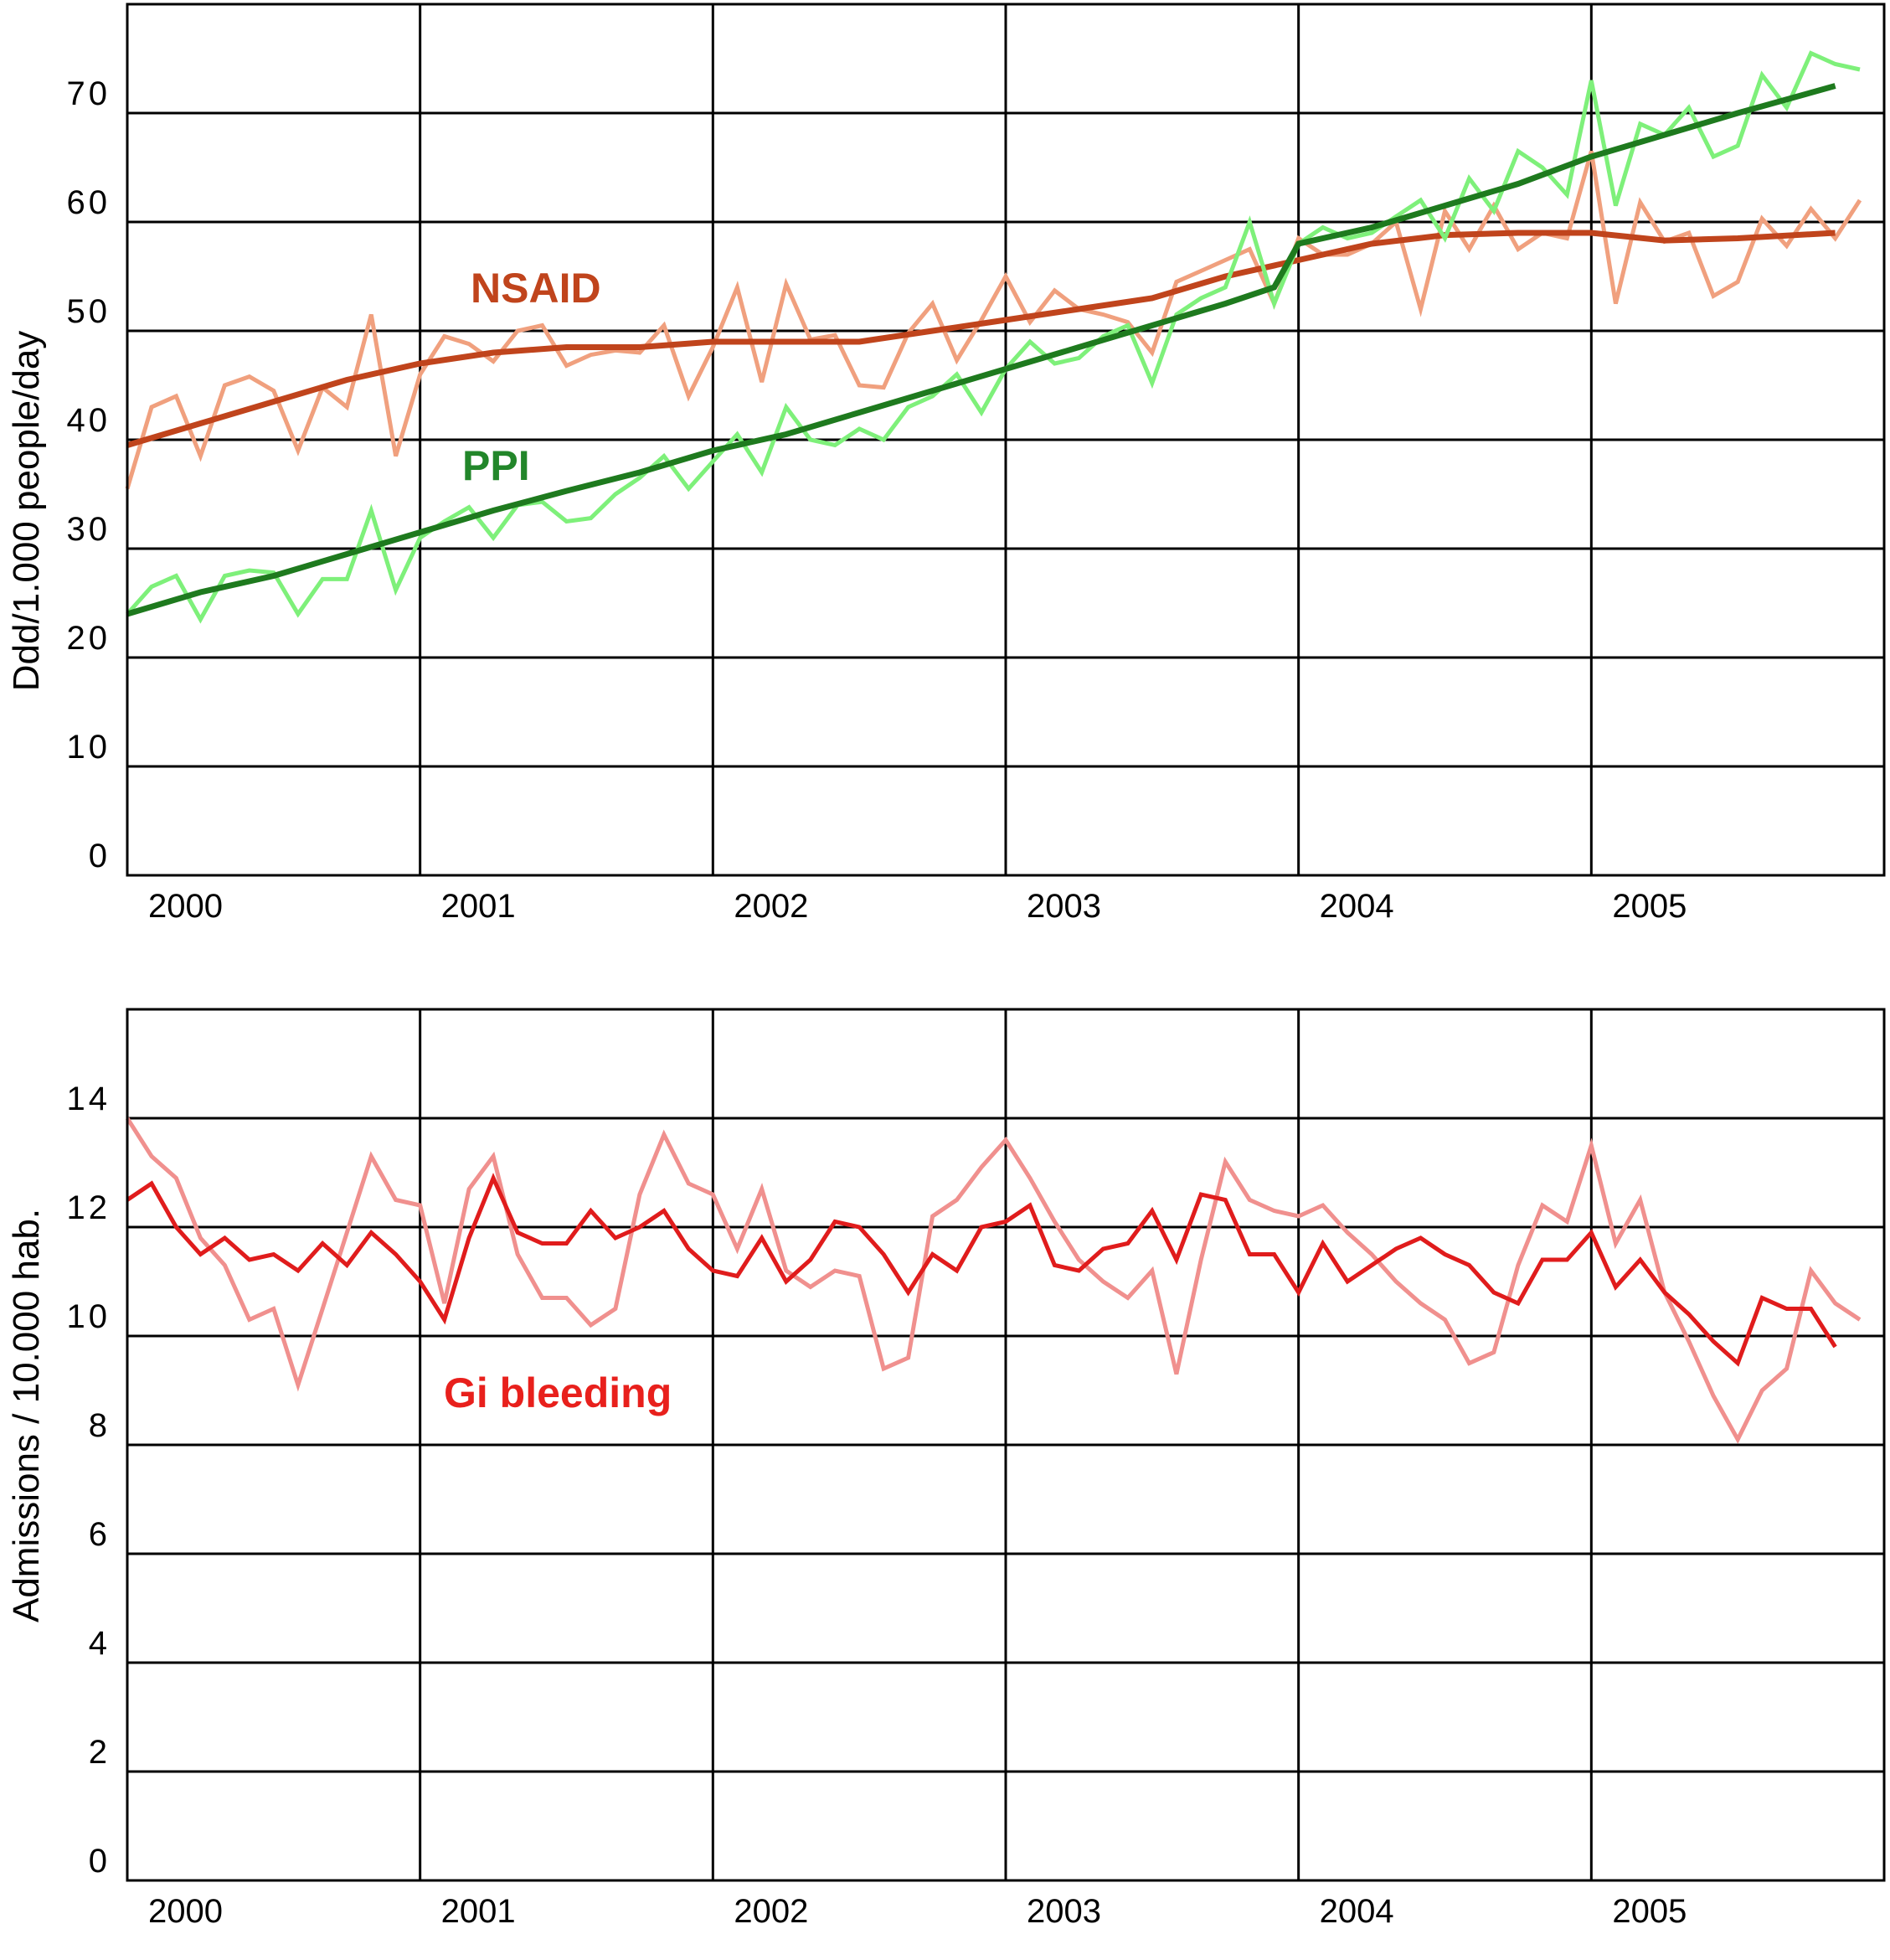  Describe the element at coordinates (496, 465) in the screenshot. I see `series-label-ppi: PPI` at that location.